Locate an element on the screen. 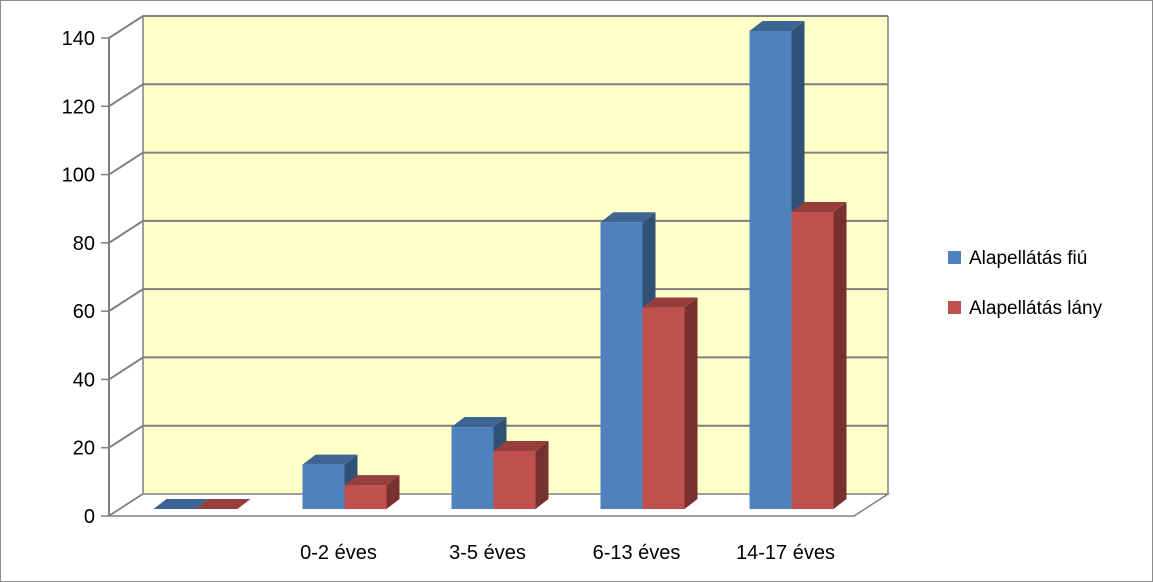  legend-label: Alapellátás fiú is located at coordinates (1028, 258).